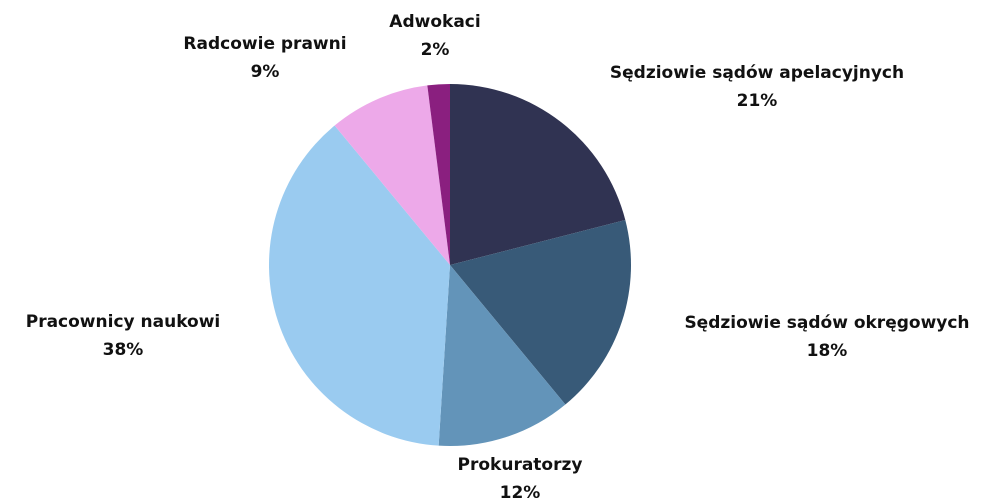 This screenshot has width=991, height=501. What do you see at coordinates (265, 72) in the screenshot?
I see `slice-value-label: 9%` at bounding box center [265, 72].